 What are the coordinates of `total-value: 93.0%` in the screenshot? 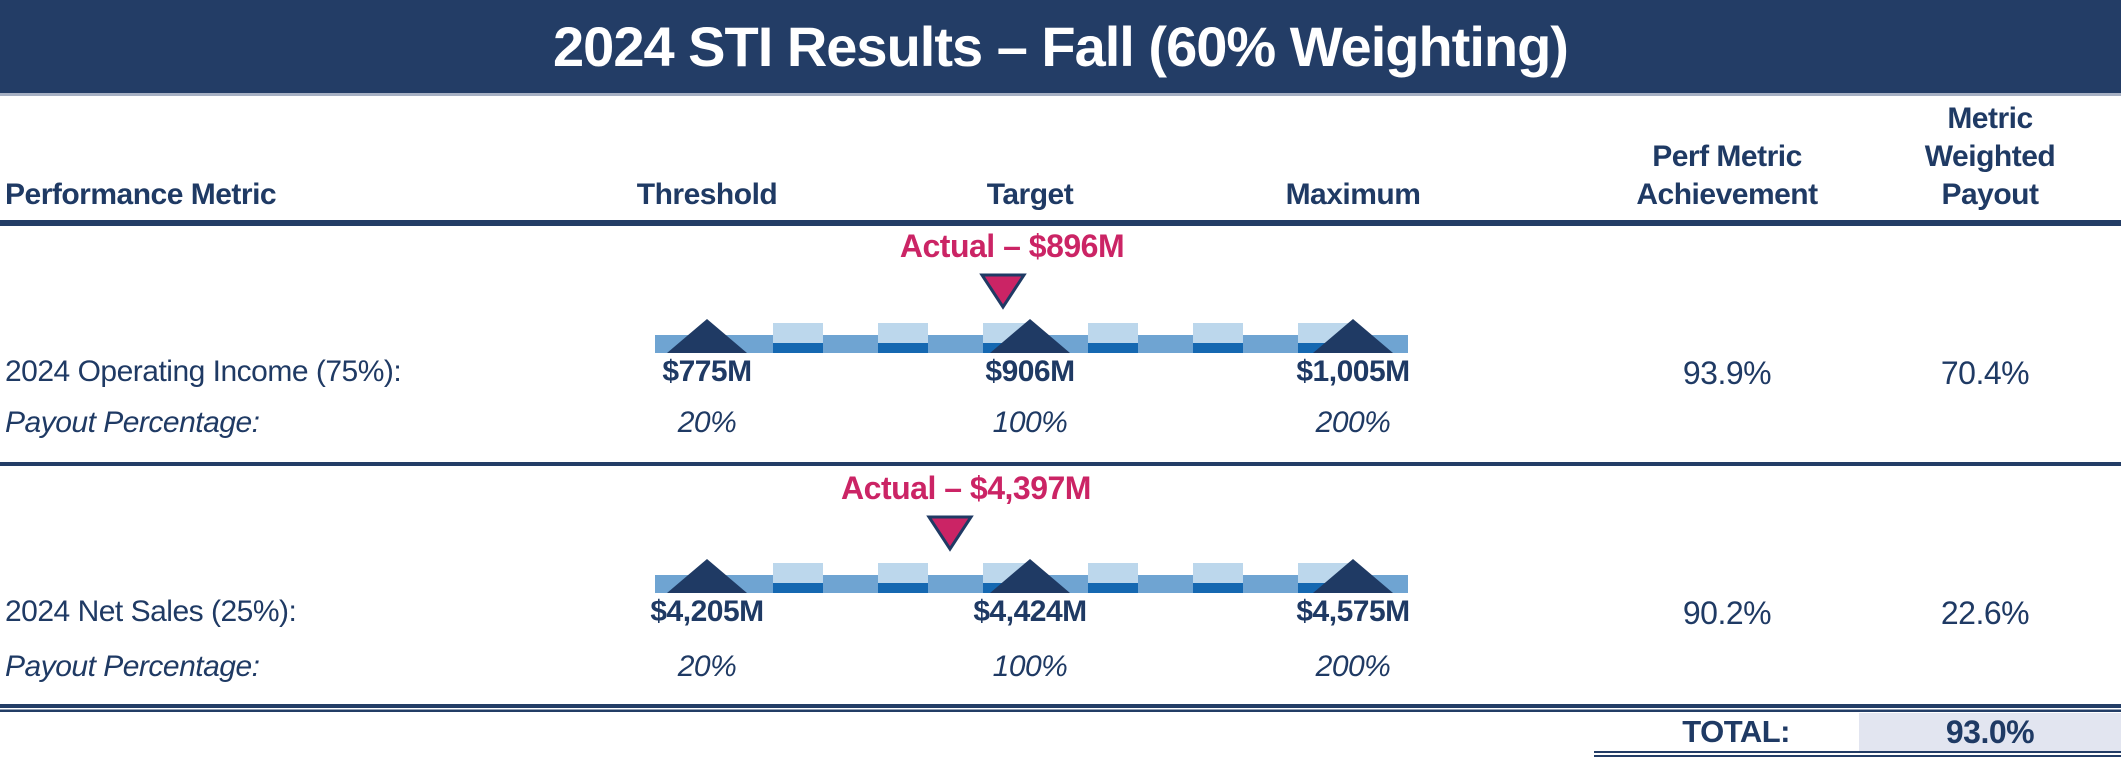 It's located at (1990, 731).